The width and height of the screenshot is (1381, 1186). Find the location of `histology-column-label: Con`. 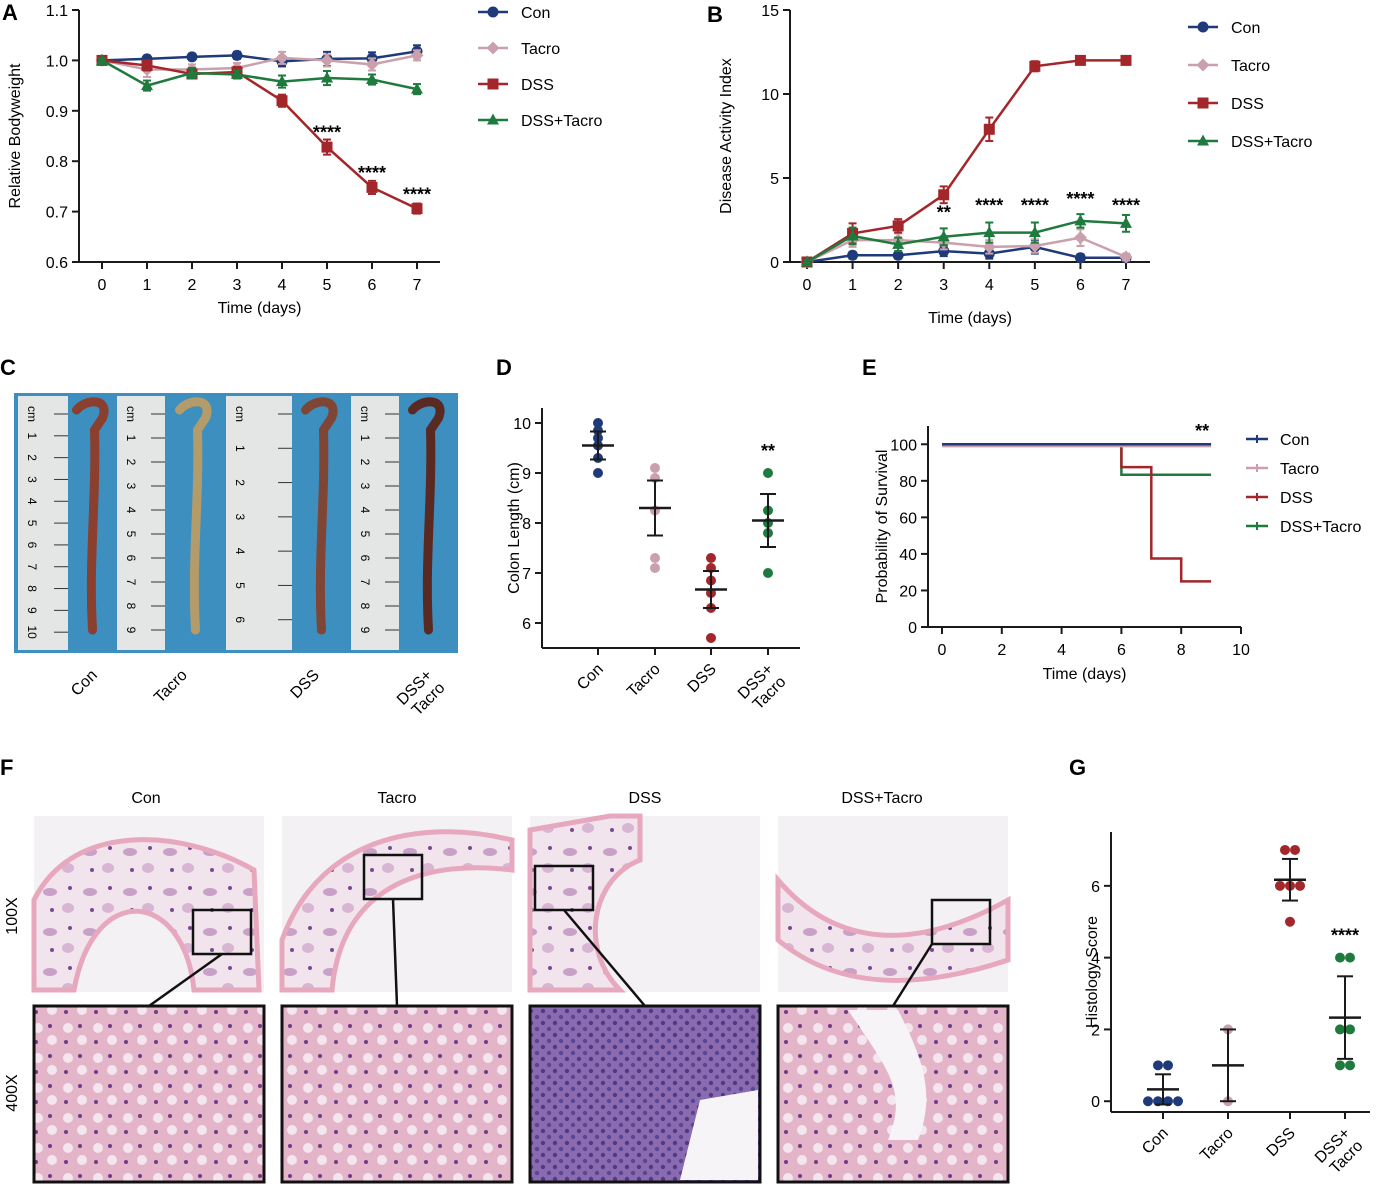

histology-column-label: Con is located at coordinates (145, 798).